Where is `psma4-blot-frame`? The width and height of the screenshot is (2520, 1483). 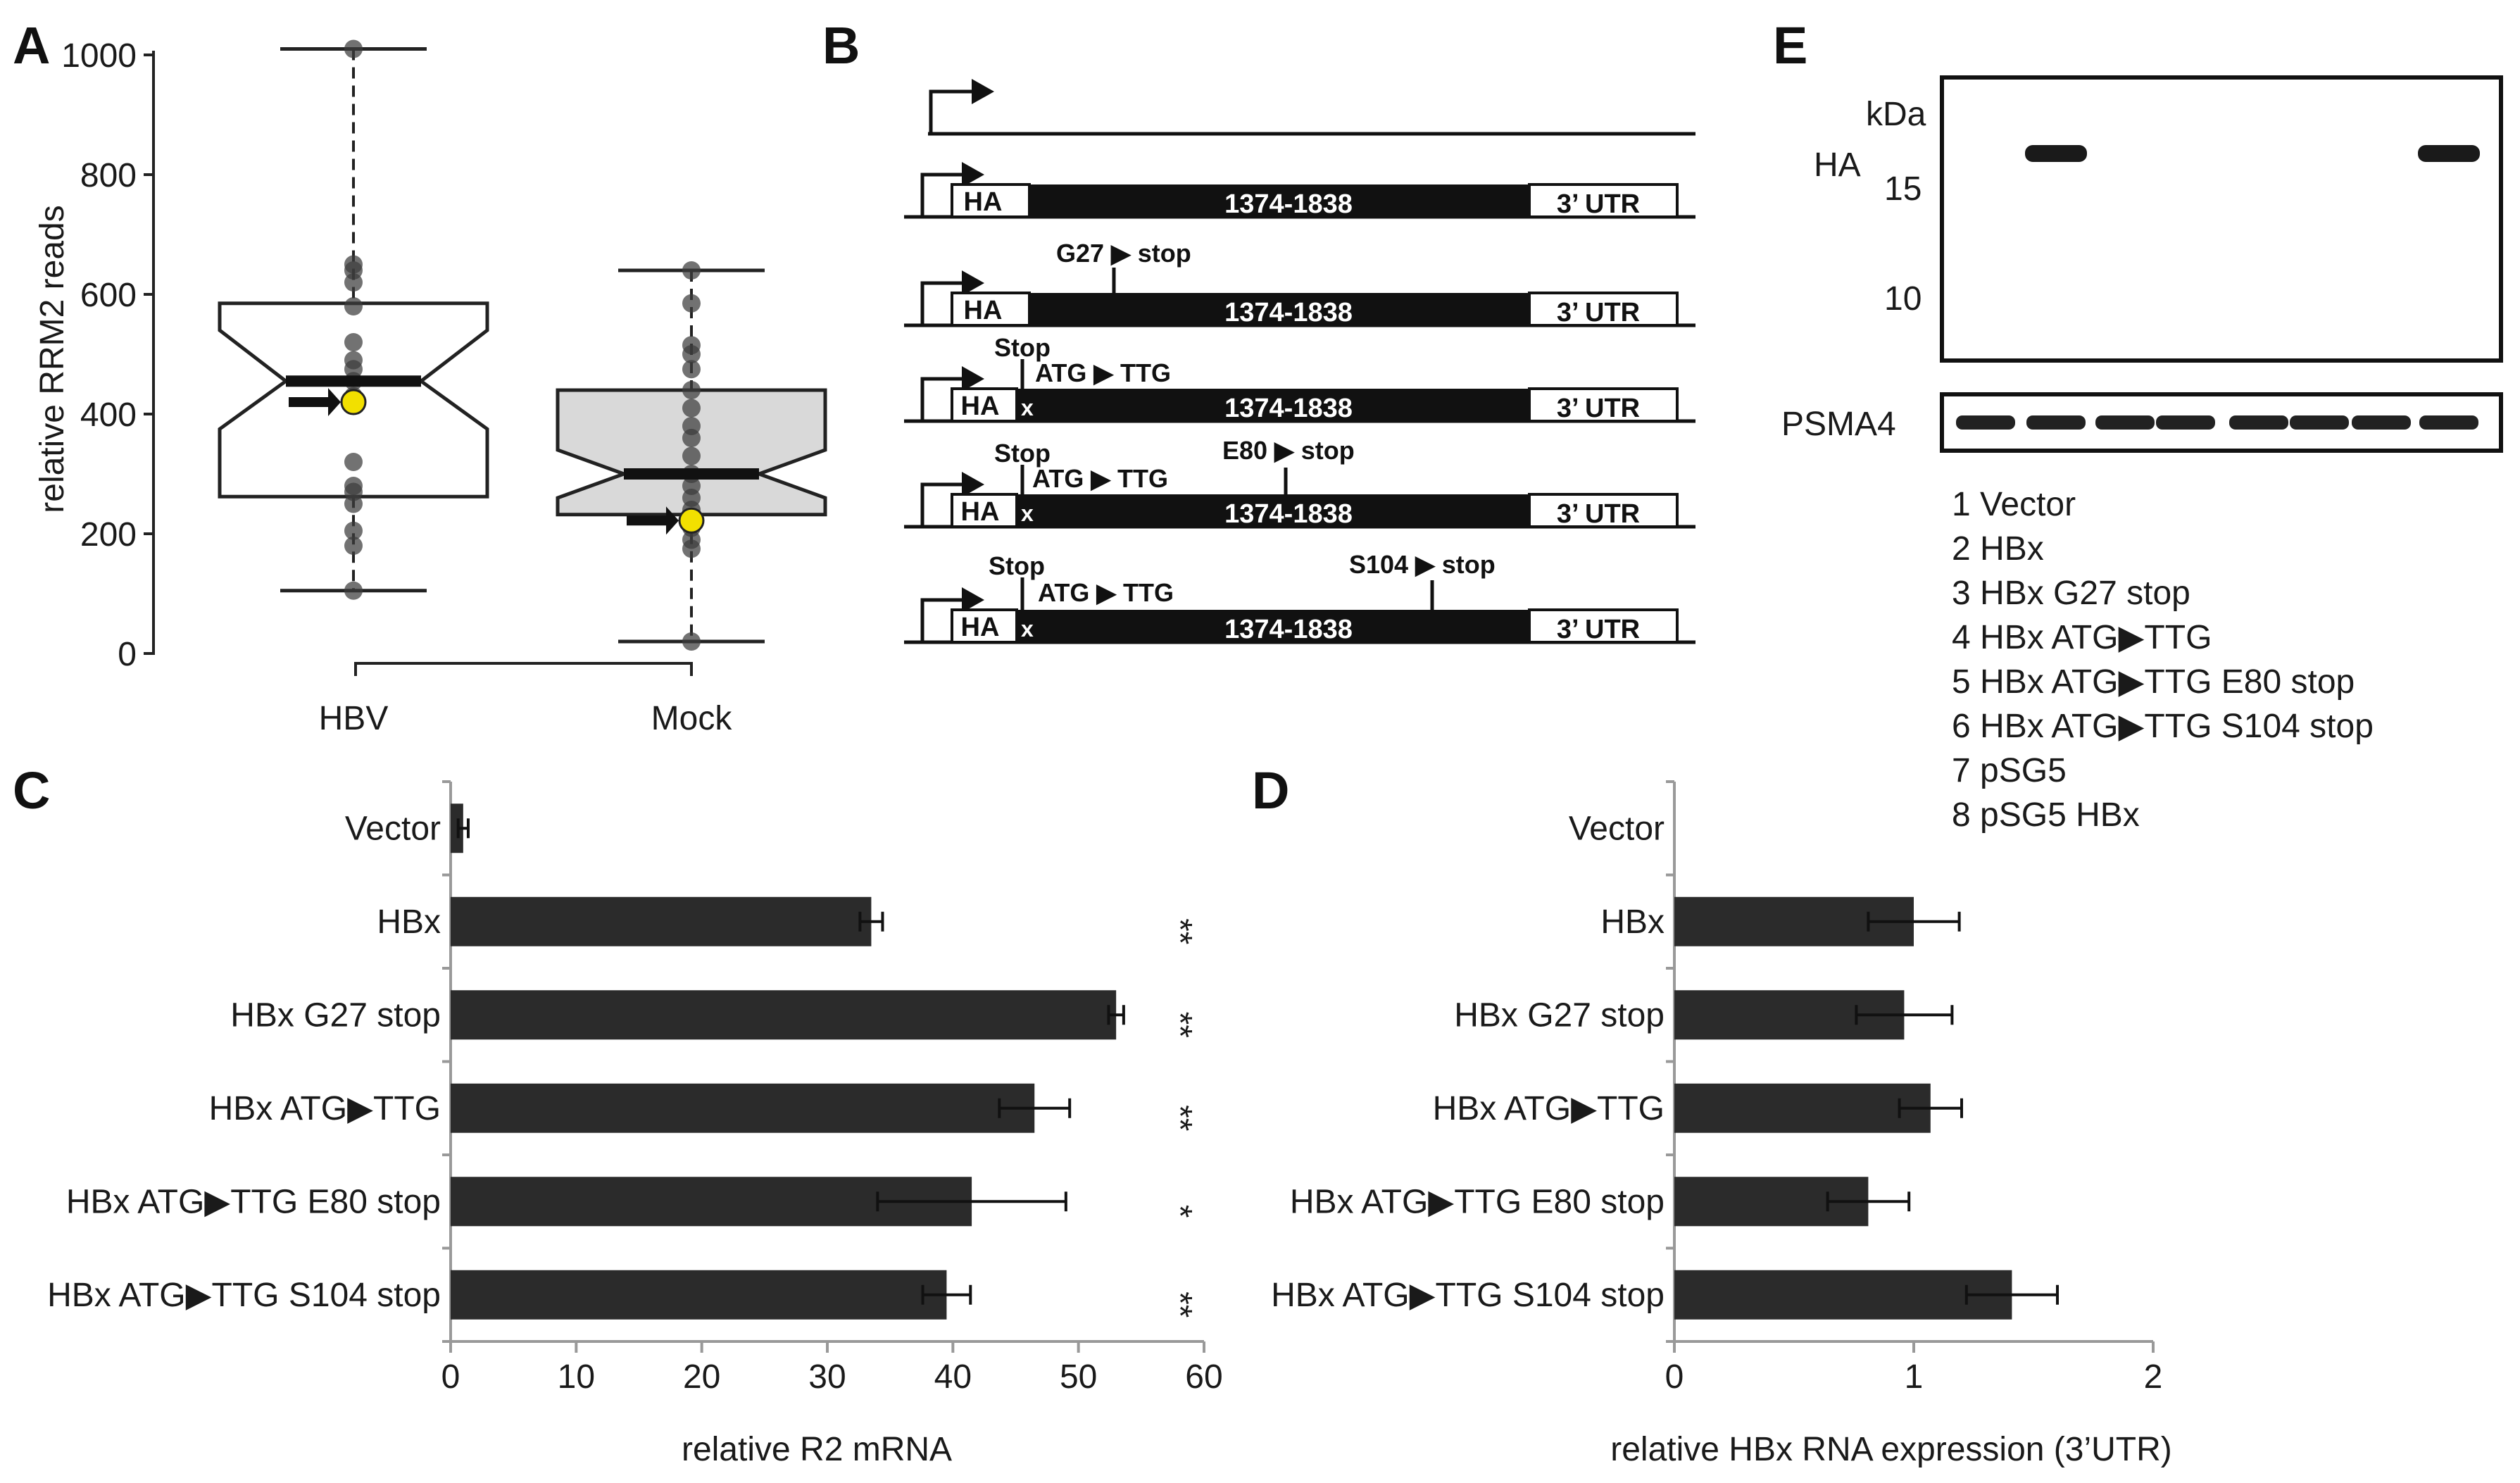 psma4-blot-frame is located at coordinates (2221, 423).